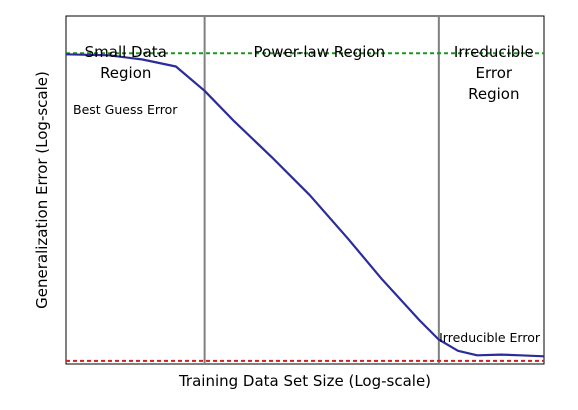 This screenshot has height=410, width=578. Describe the element at coordinates (494, 52) in the screenshot. I see `region-label-3-line-1: Irreducible` at that location.